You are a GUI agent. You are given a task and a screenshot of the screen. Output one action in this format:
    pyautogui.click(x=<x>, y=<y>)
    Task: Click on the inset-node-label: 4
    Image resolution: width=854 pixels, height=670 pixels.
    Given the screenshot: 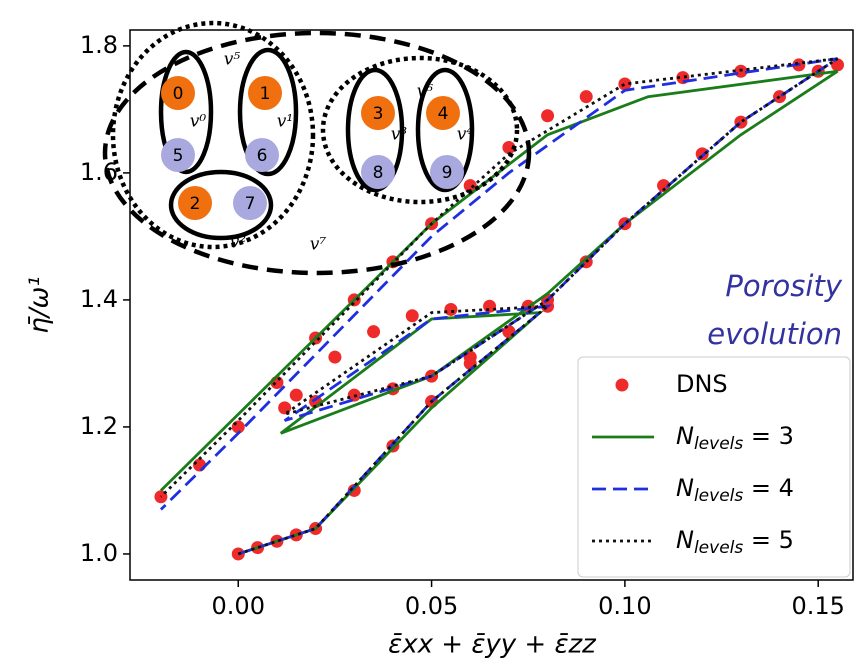 What is the action you would take?
    pyautogui.click(x=443, y=114)
    